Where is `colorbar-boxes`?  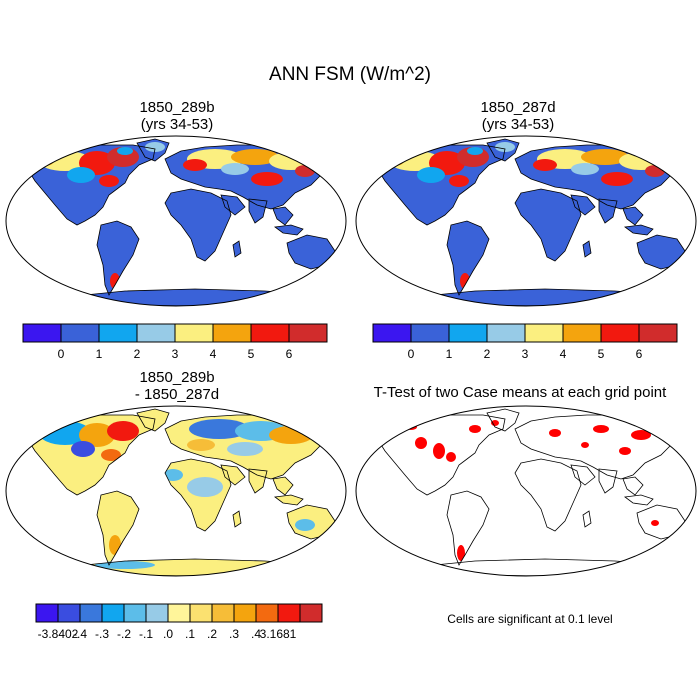 colorbar-boxes is located at coordinates (179, 613).